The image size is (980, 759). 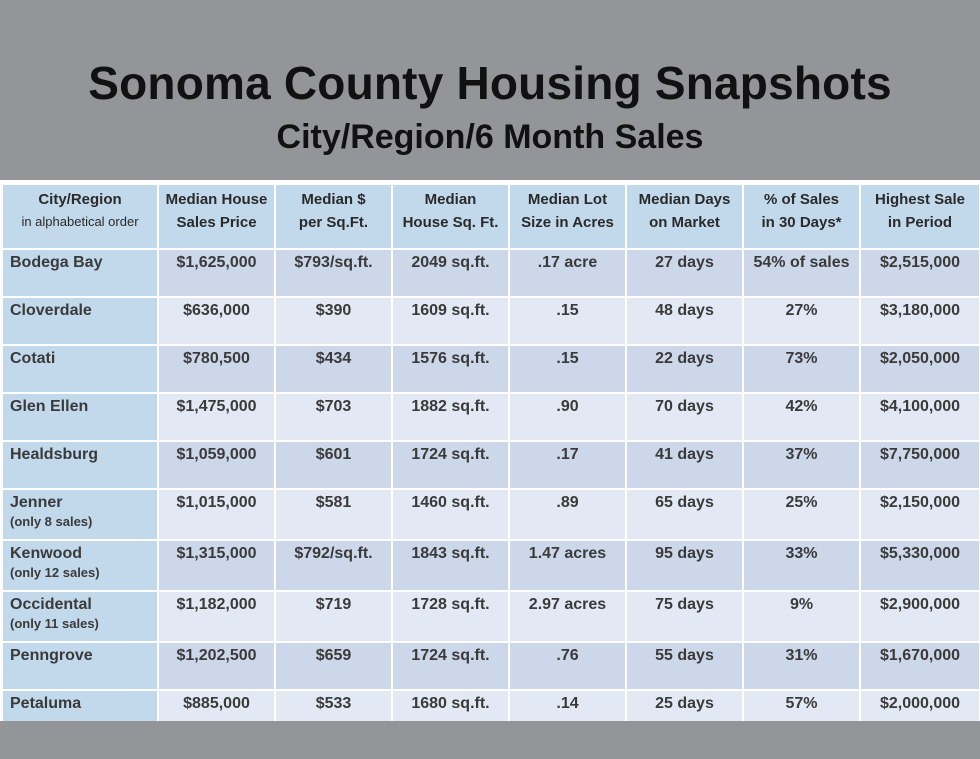 I want to click on highest-sale-cell: $7,750,000, so click(x=919, y=465).